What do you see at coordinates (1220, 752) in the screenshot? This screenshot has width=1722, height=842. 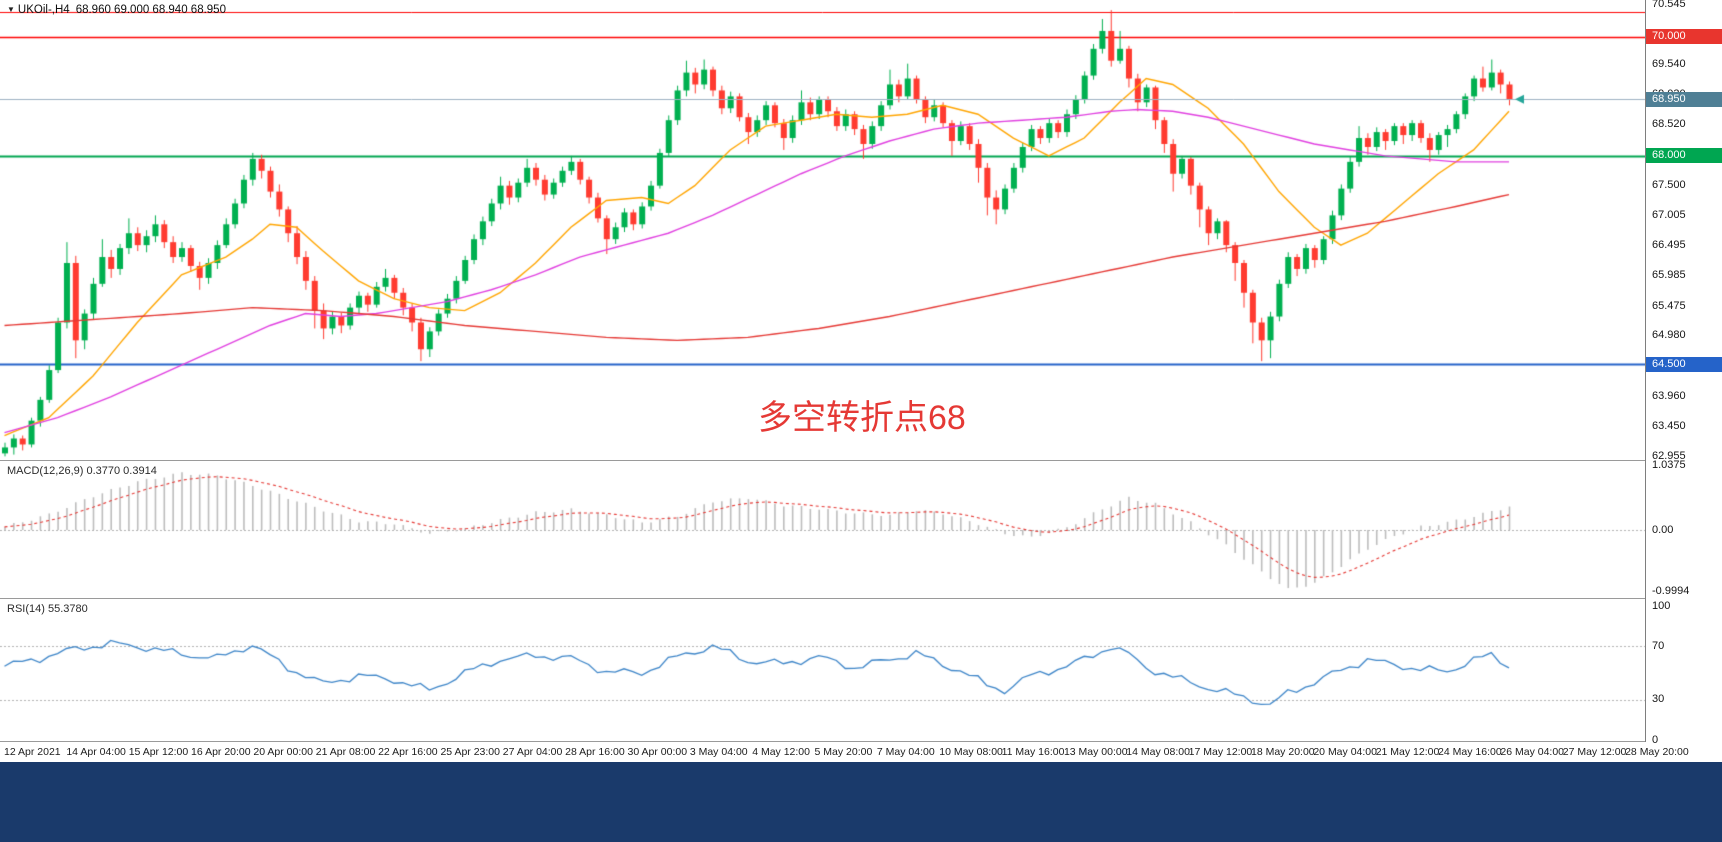 I see `date-label: 17 May 12:00` at bounding box center [1220, 752].